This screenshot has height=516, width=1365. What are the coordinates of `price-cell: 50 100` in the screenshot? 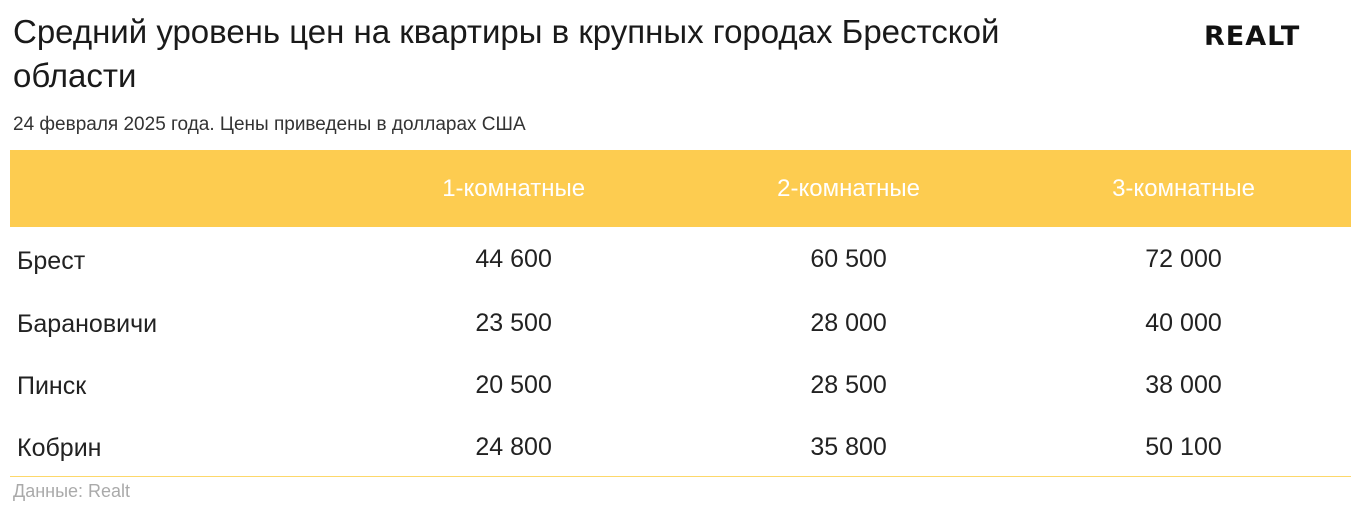 It's located at (1183, 446).